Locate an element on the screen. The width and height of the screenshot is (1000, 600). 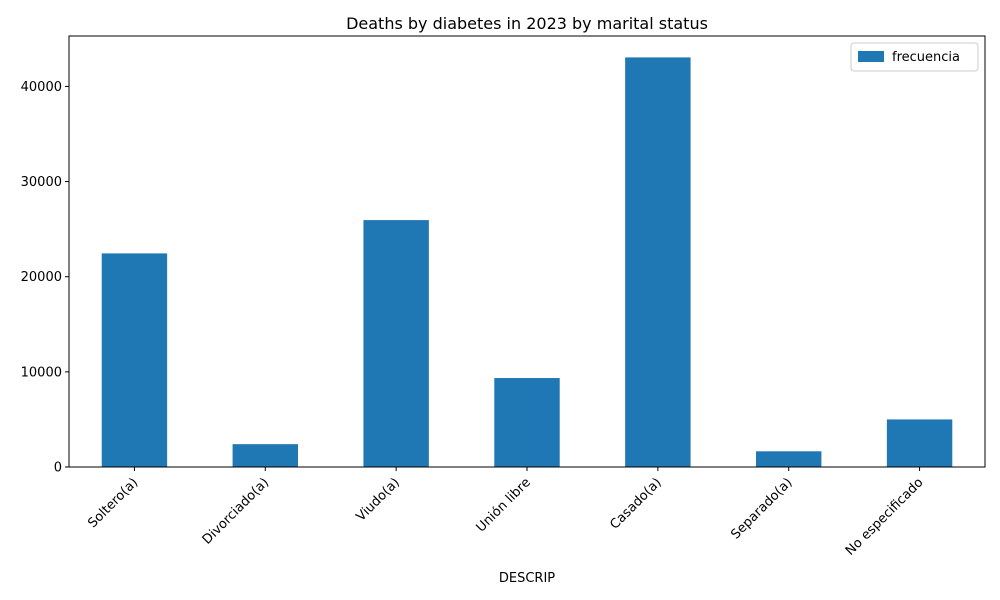
y-tick-label-2: 20000 is located at coordinates (41, 277).